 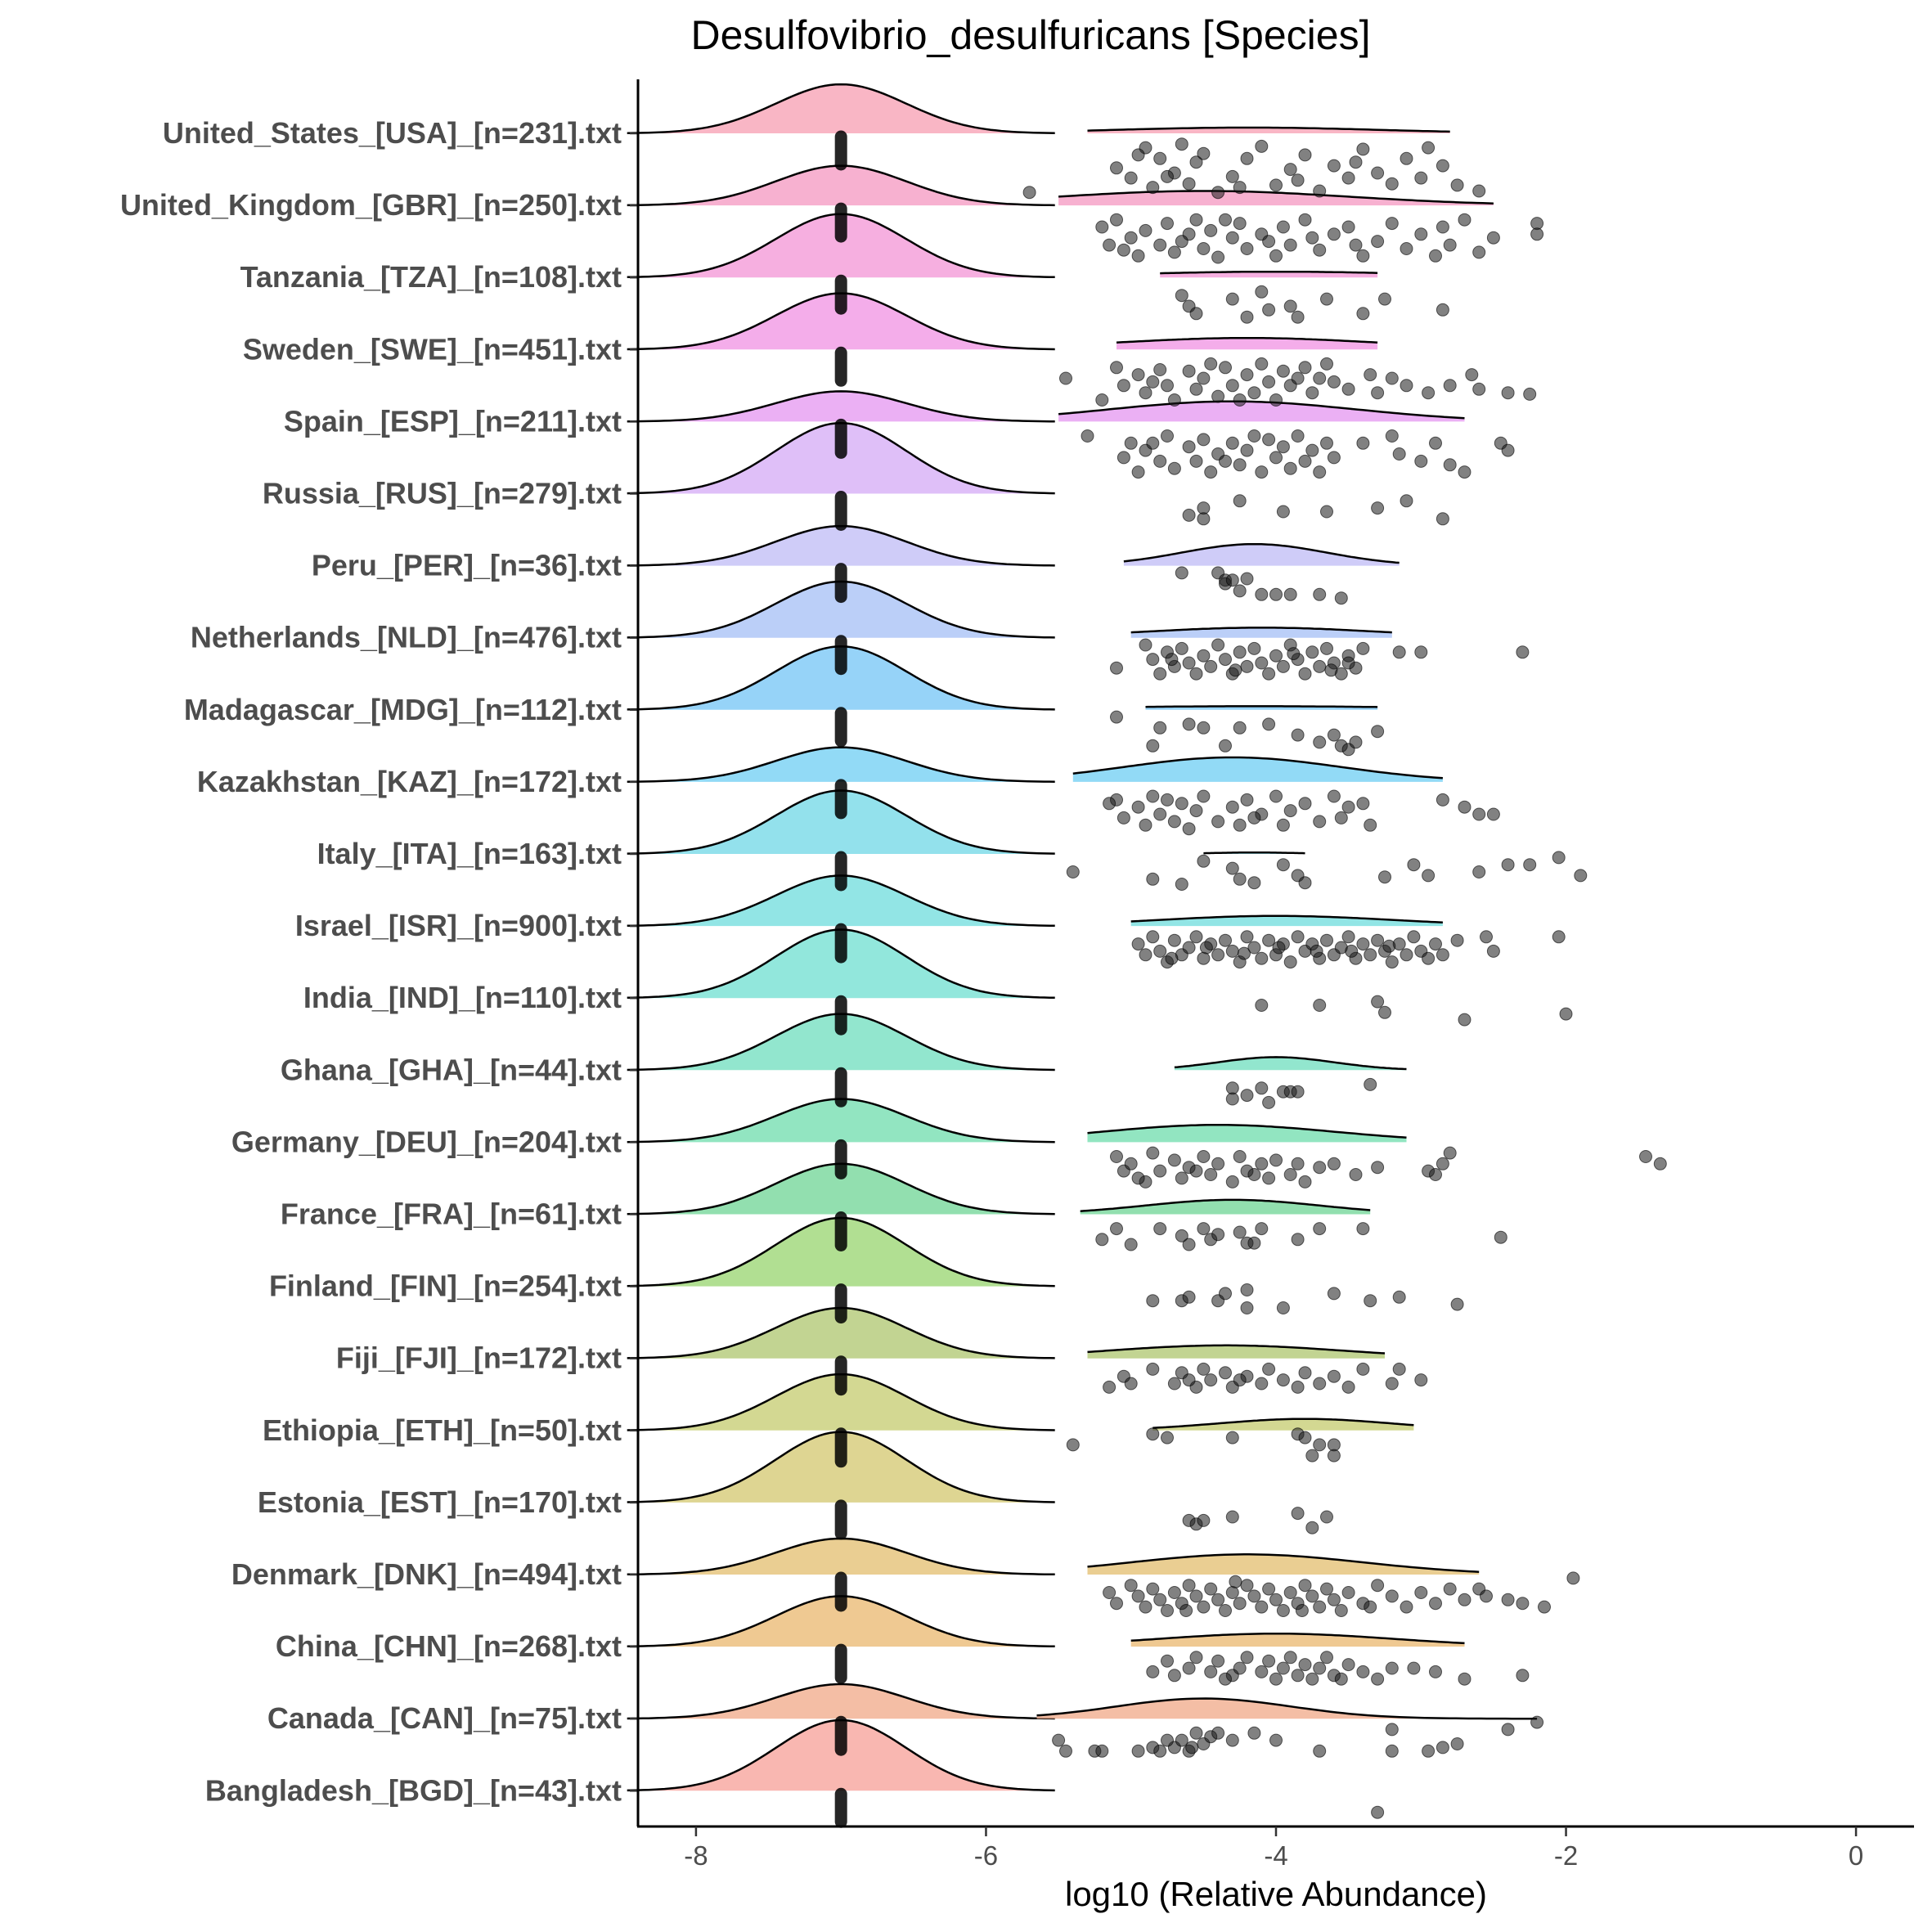 What do you see at coordinates (452, 1070) in the screenshot?
I see `y-tick-label: Ghana_[GHA]_[n=44].txt` at bounding box center [452, 1070].